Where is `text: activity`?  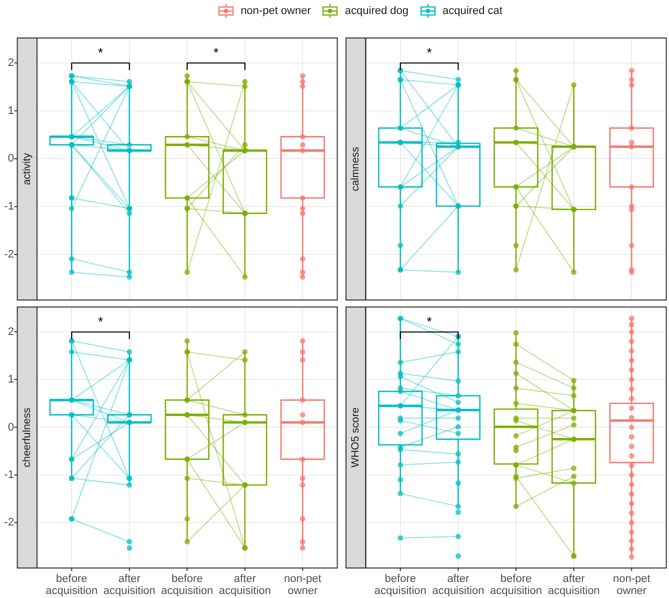
text: activity is located at coordinates (27, 169).